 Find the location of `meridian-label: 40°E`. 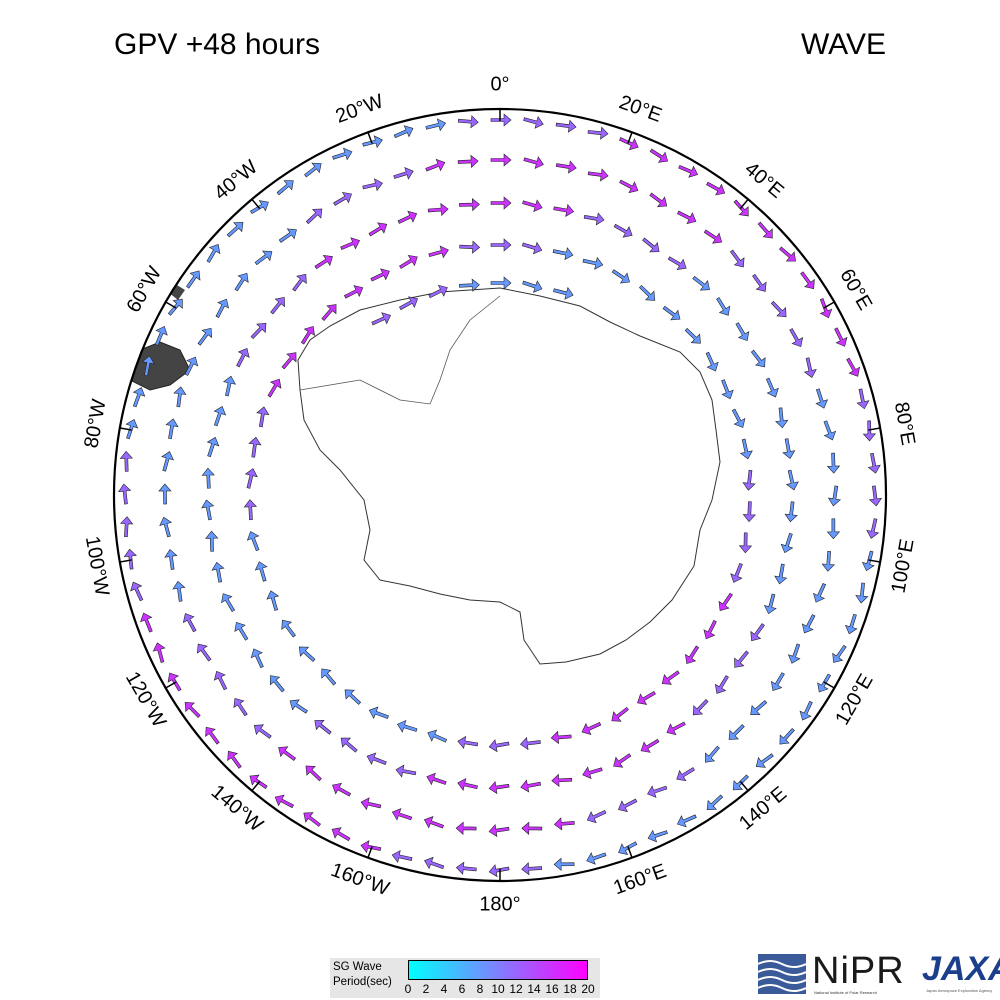

meridian-label: 40°E is located at coordinates (764, 180).